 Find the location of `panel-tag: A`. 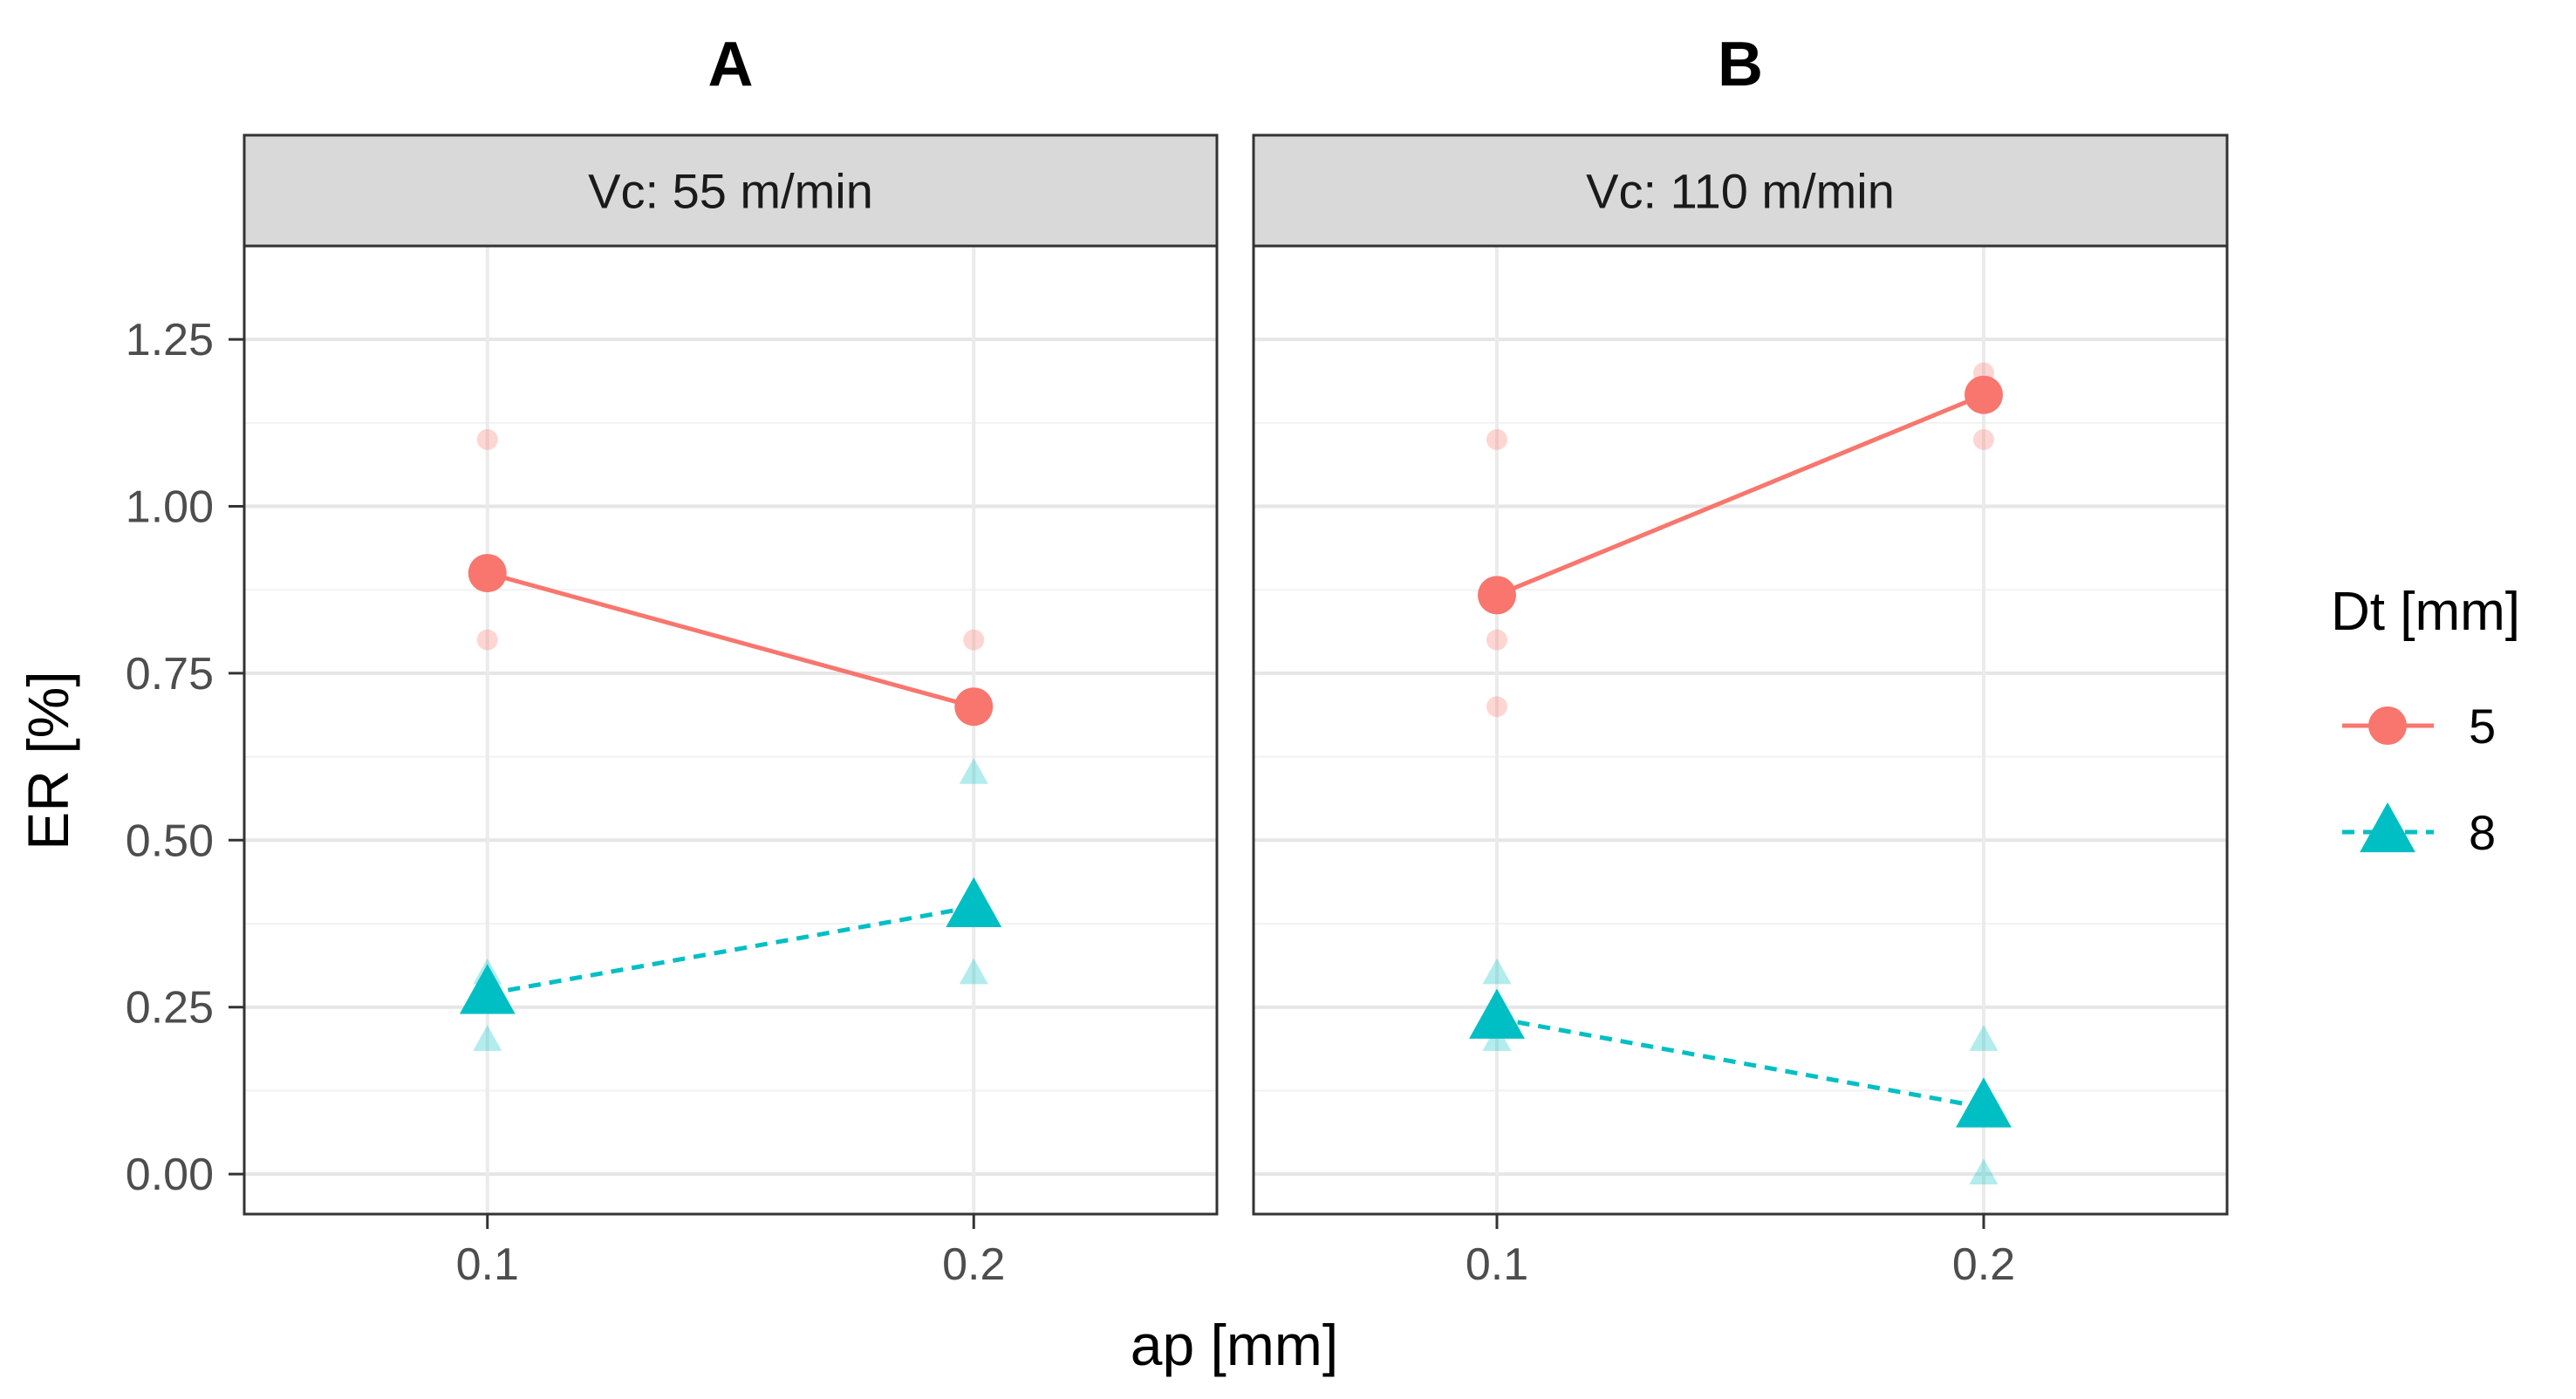

panel-tag: A is located at coordinates (731, 64).